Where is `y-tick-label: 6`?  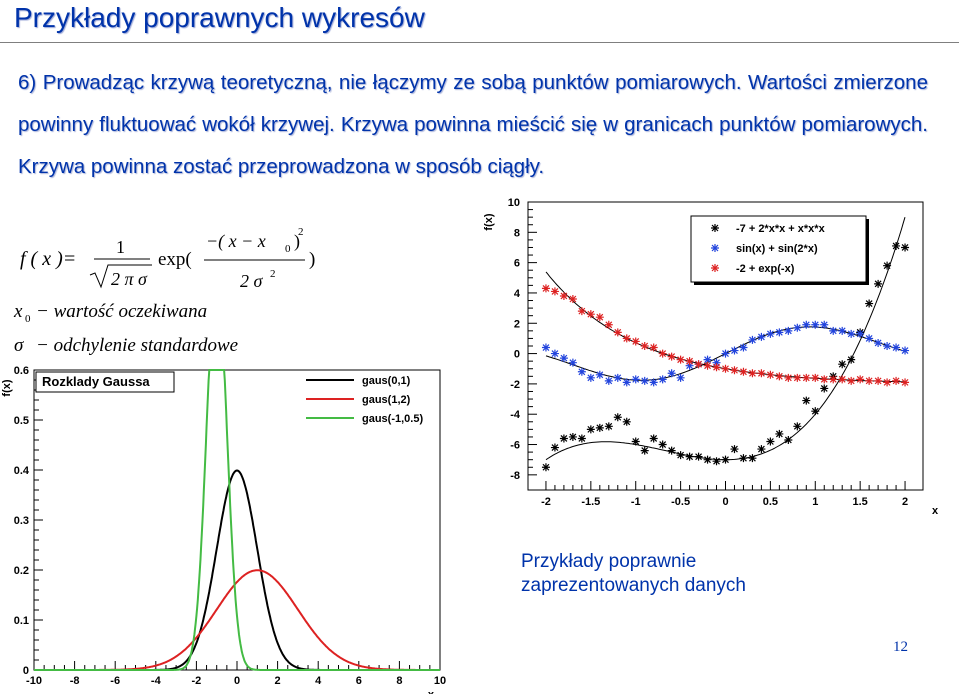
y-tick-label: 6 is located at coordinates (517, 264).